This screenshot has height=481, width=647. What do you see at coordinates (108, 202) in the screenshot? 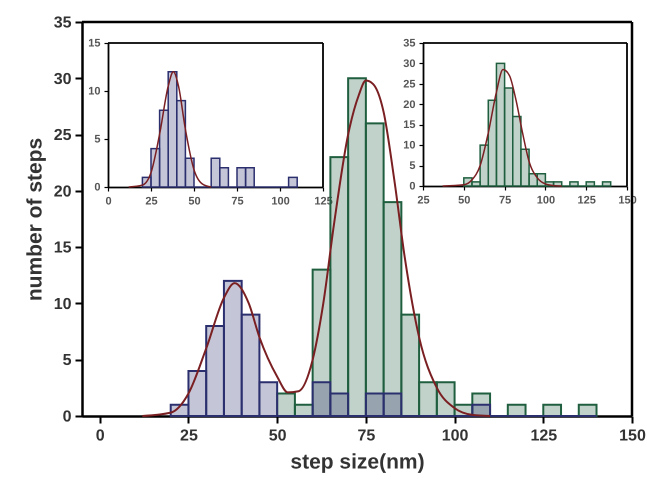
I see `x-tick-label: 0` at bounding box center [108, 202].